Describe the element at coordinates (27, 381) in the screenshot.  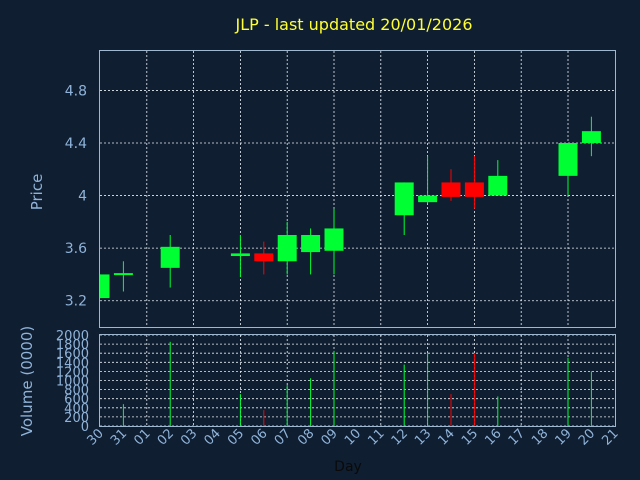
I see `volume-axis-title: Volume (0000)` at that location.